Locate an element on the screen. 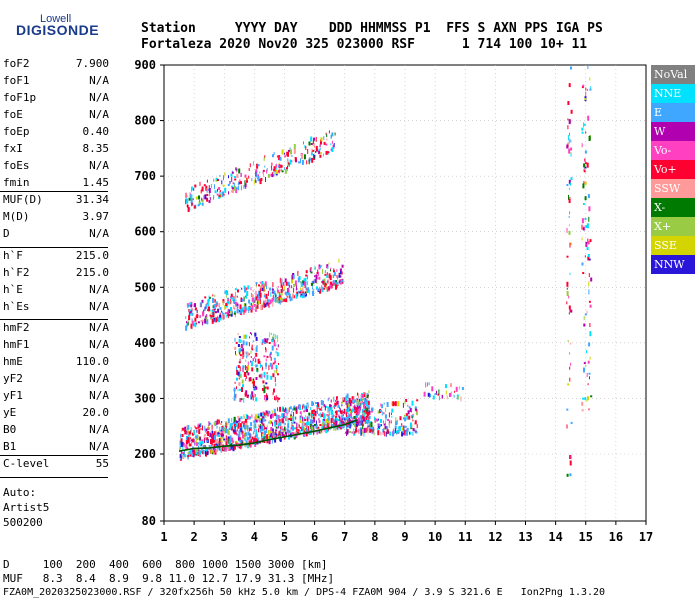  param-row: B0 N/A is located at coordinates (56, 431).